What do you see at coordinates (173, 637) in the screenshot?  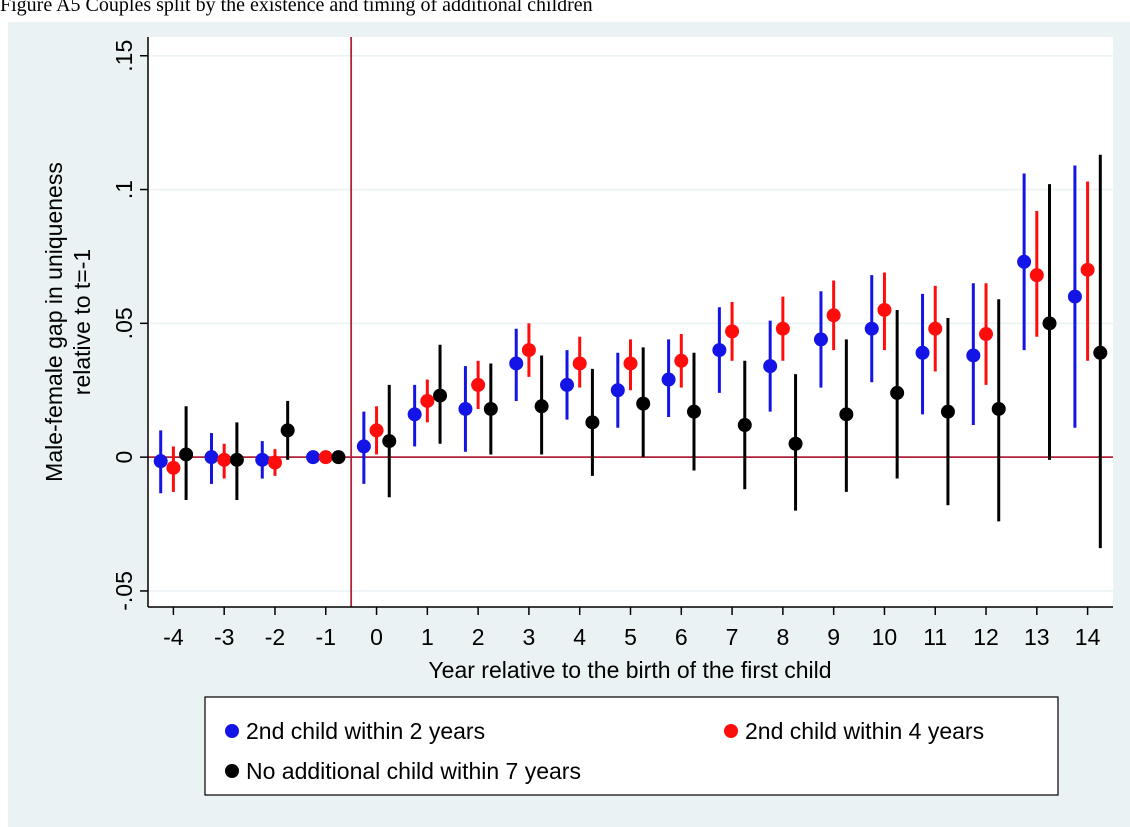 I see `x-tick-label: -4` at bounding box center [173, 637].